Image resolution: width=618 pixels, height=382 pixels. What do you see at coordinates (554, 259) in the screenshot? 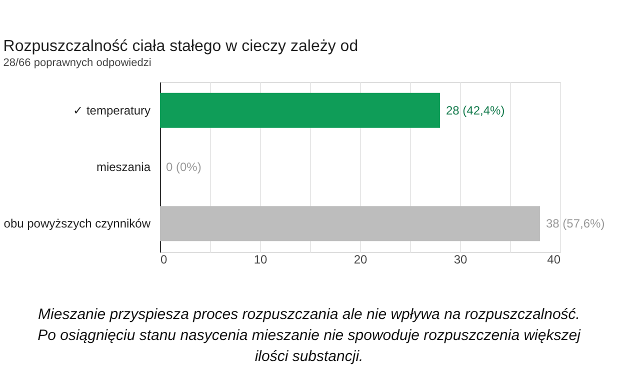
I see `x-tick-label: 40` at bounding box center [554, 259].